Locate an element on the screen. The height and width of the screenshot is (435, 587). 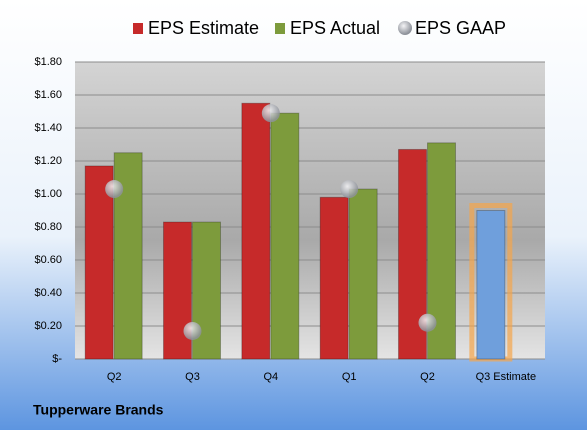
y-tick-label: $- is located at coordinates (57, 359).